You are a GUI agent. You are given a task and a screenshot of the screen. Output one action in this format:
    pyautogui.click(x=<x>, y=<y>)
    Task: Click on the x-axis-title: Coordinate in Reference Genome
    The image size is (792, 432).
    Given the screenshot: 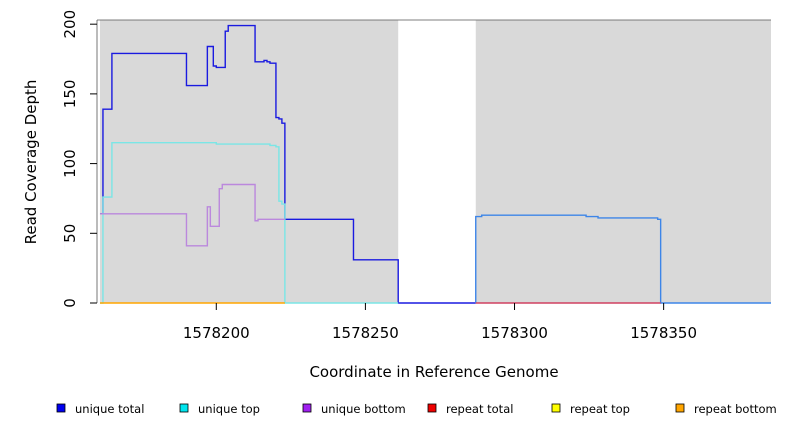 What is the action you would take?
    pyautogui.click(x=433, y=372)
    